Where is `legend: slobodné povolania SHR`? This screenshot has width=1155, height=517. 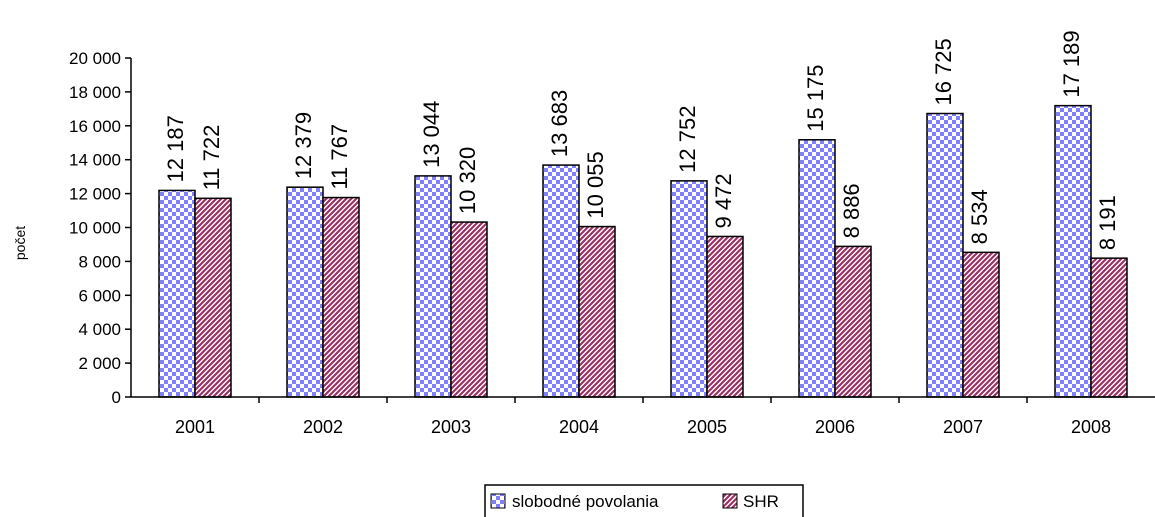
legend: slobodné povolania SHR is located at coordinates (644, 500).